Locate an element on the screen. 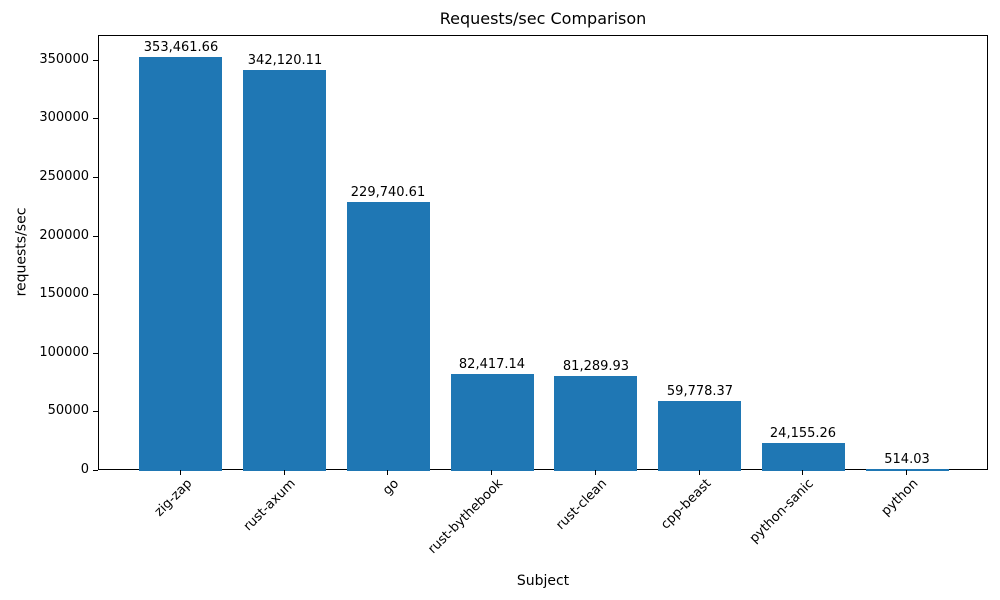 This screenshot has width=1000, height=600. y-tick-label: 200000 is located at coordinates (64, 235).